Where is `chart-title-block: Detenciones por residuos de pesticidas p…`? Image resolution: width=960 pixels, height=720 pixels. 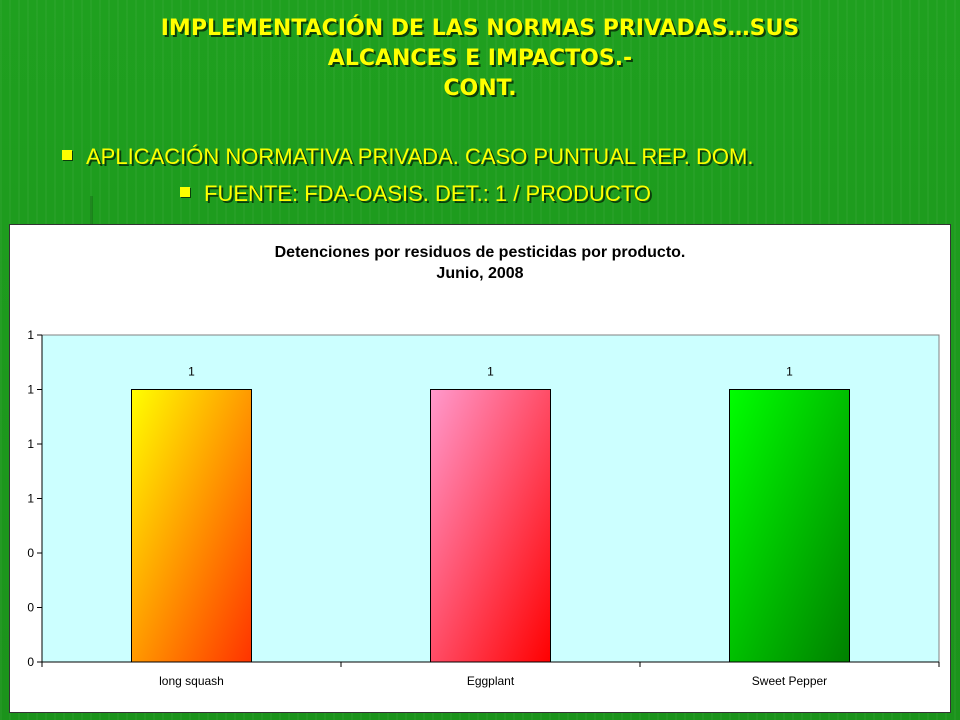
chart-title-block: Detenciones por residuos de pesticidas p… is located at coordinates (480, 263).